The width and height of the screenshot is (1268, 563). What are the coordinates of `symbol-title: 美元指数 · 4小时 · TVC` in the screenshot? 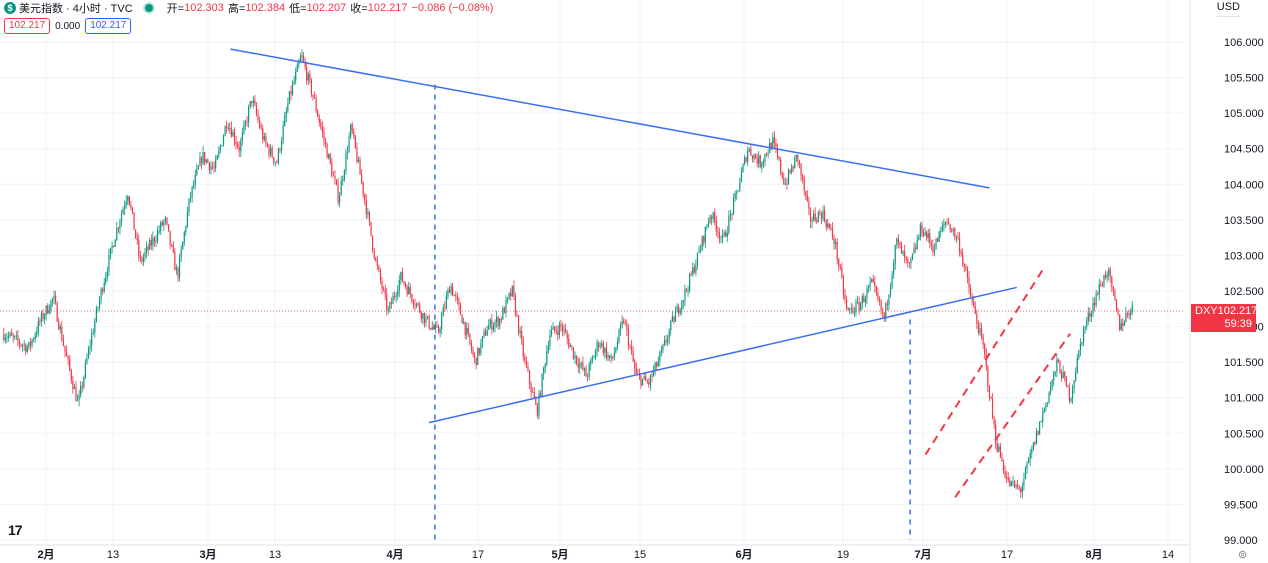 It's located at (76, 9).